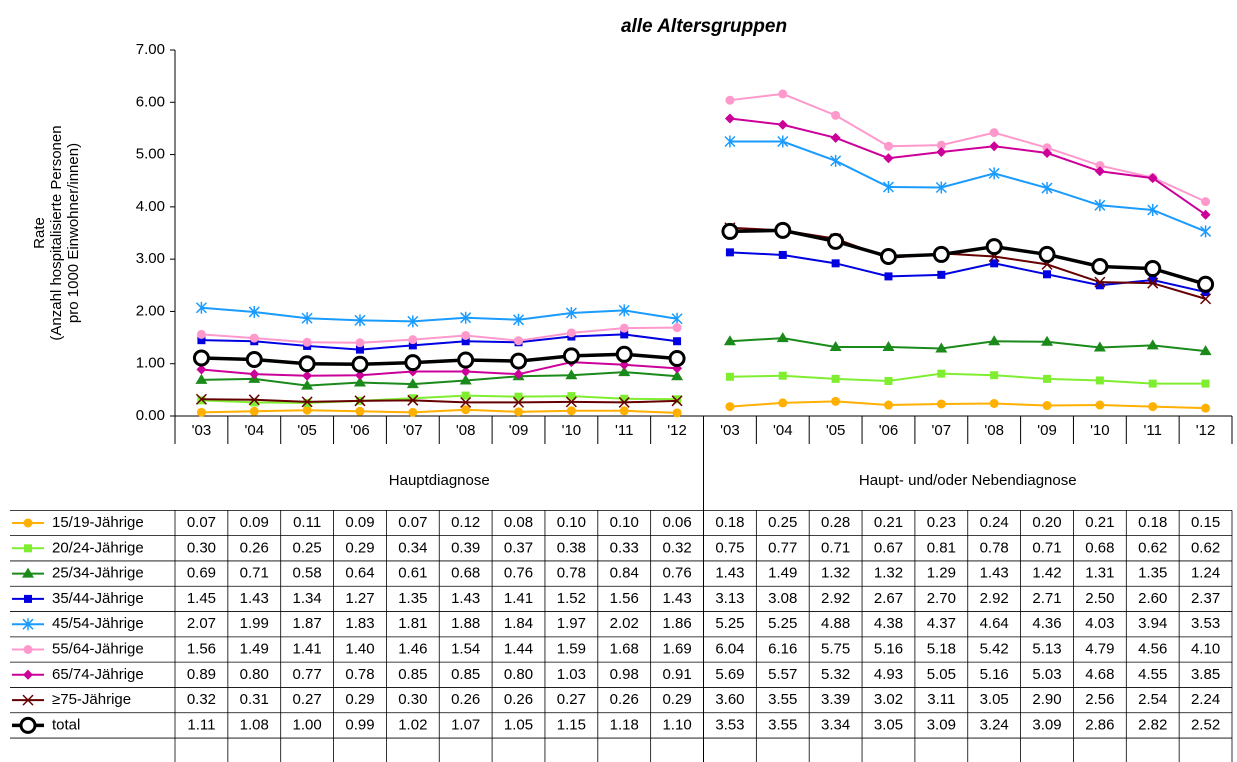 The height and width of the screenshot is (762, 1237). What do you see at coordinates (519, 430) in the screenshot?
I see `x-tick-label: '09` at bounding box center [519, 430].